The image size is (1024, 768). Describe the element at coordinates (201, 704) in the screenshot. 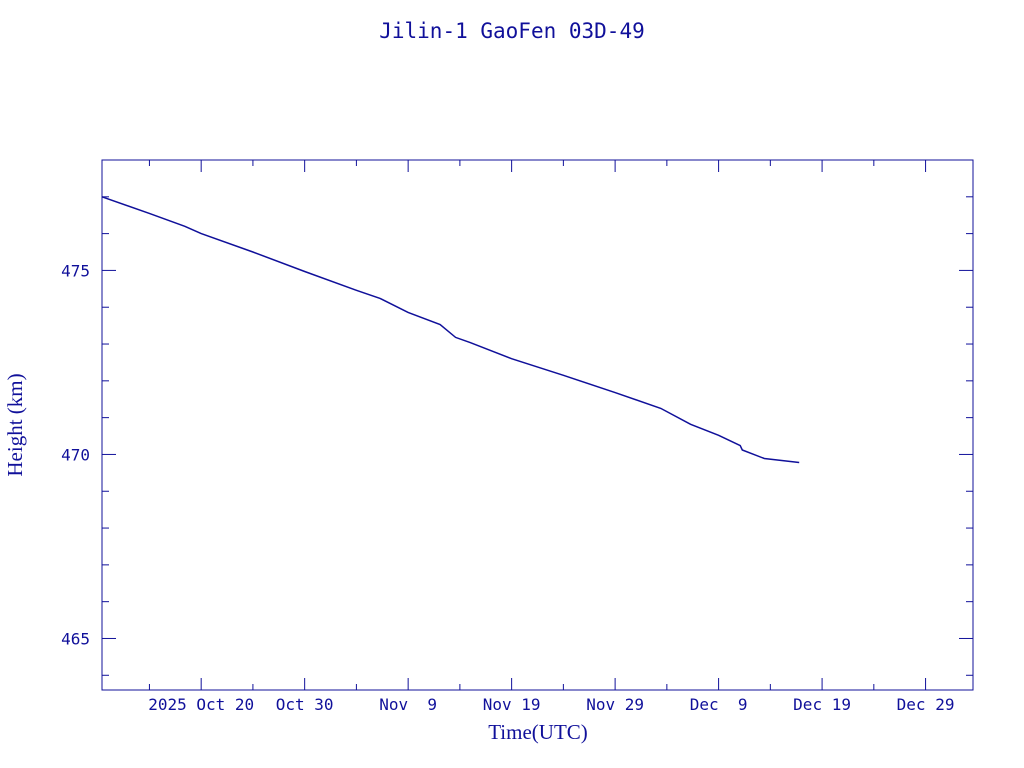

I see `x-tick-label: 2025 Oct 20` at that location.